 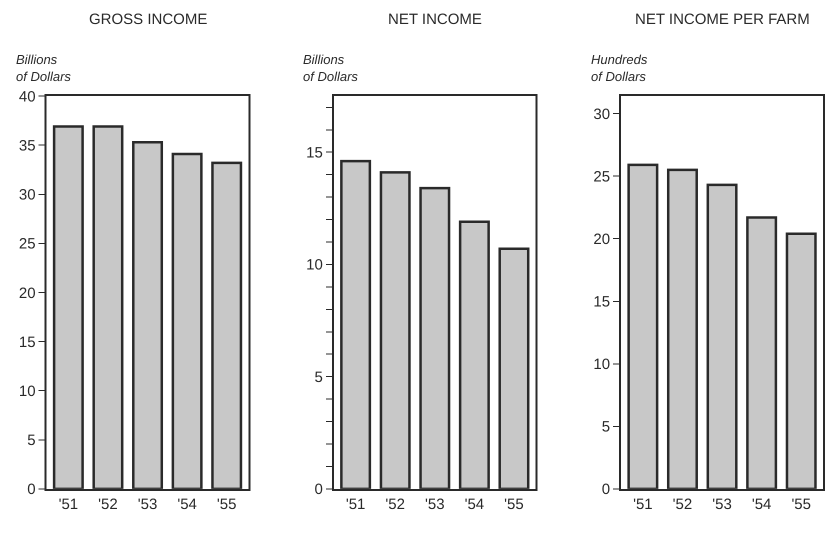 What do you see at coordinates (619, 68) in the screenshot?
I see `y-axis-title: Hundreds of Dollars` at bounding box center [619, 68].